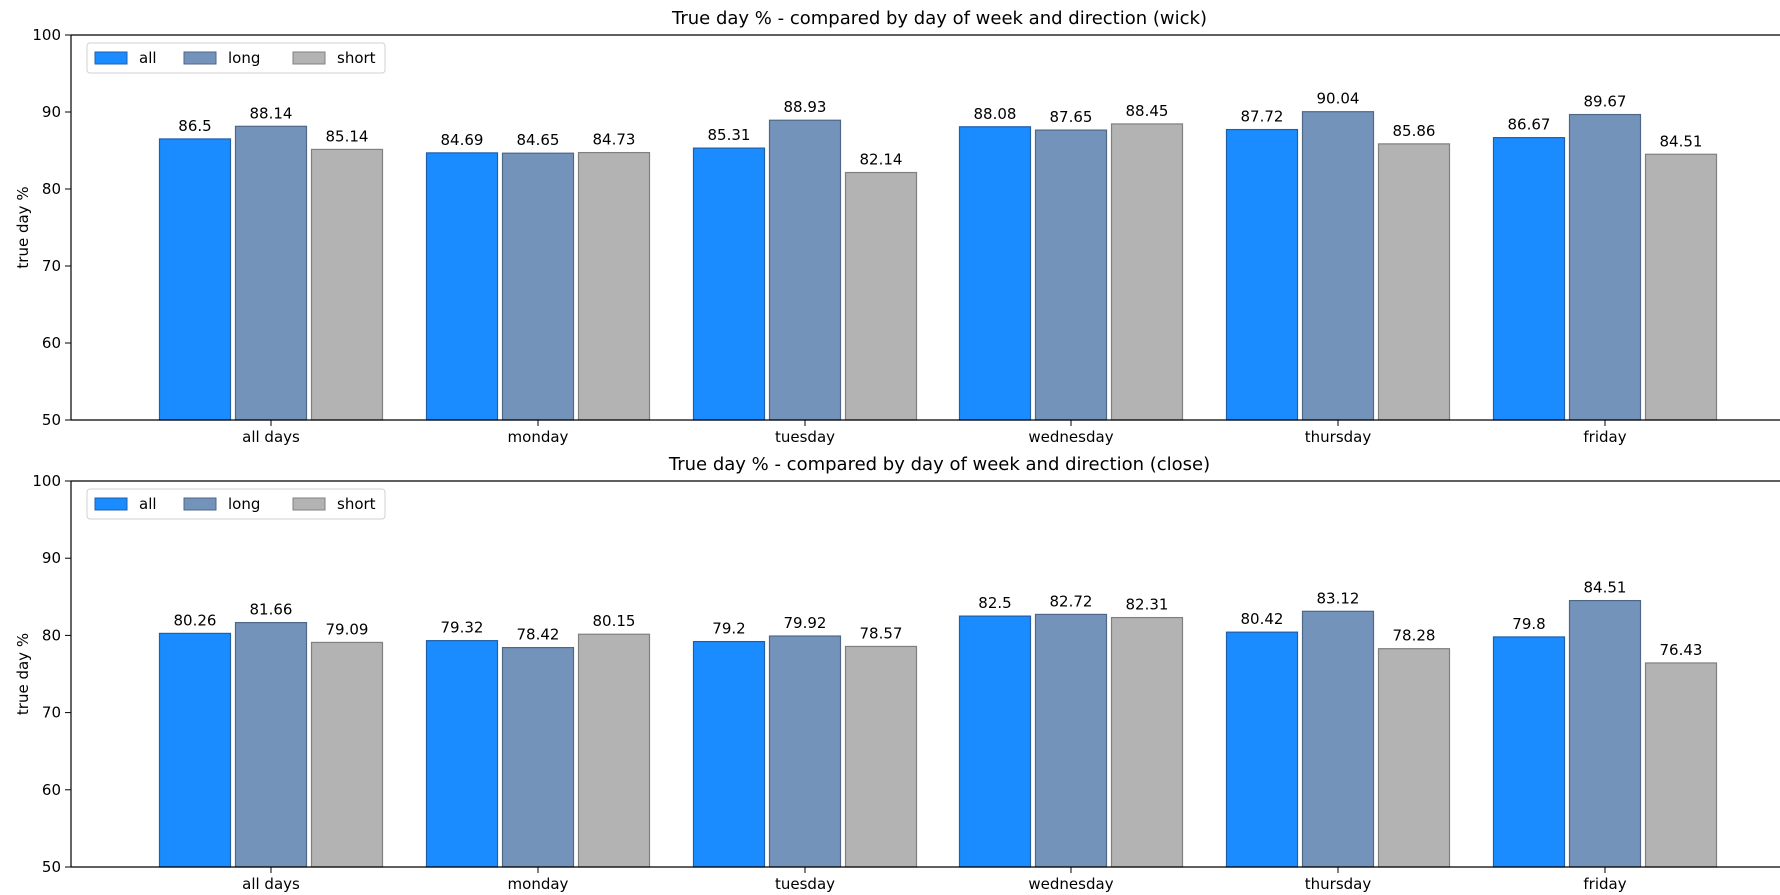  What do you see at coordinates (148, 58) in the screenshot?
I see `legend-label-all: all` at bounding box center [148, 58].